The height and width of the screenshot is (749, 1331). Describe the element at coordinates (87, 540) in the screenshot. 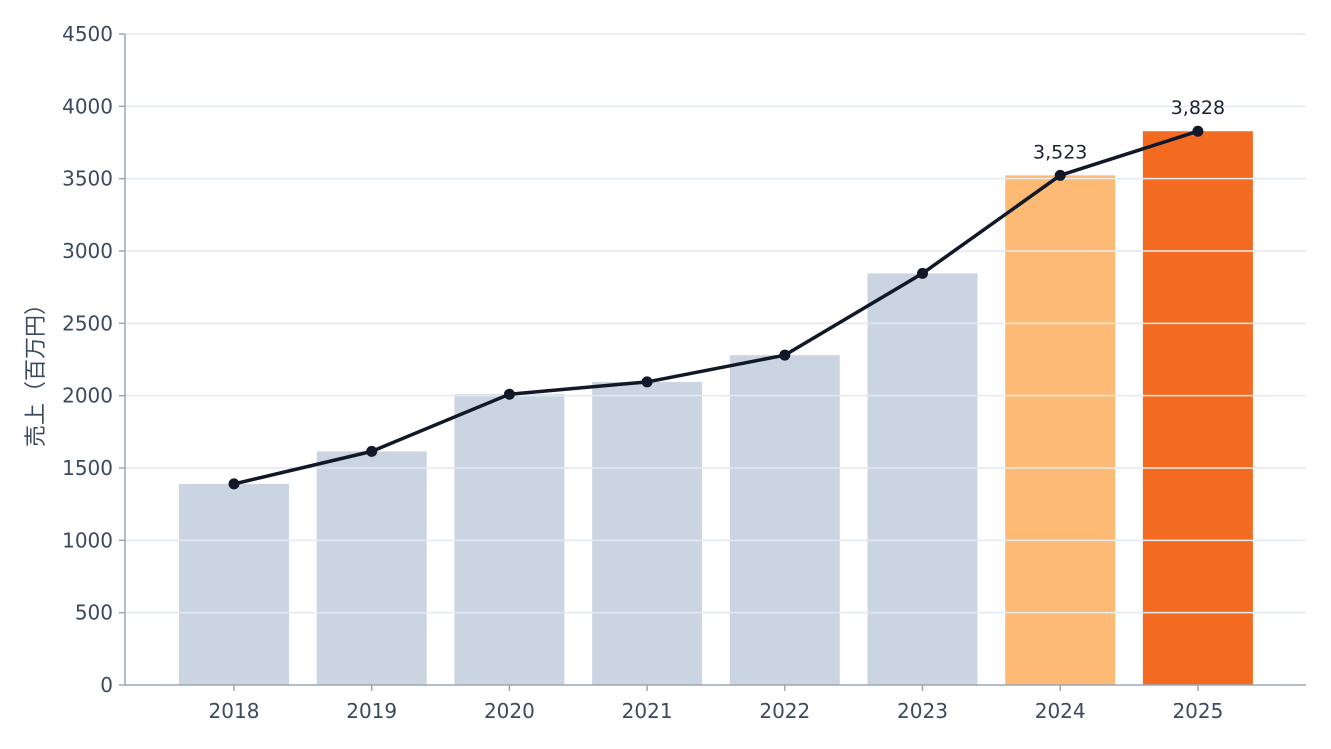

I see `y-tick-label-1000: 1000` at that location.